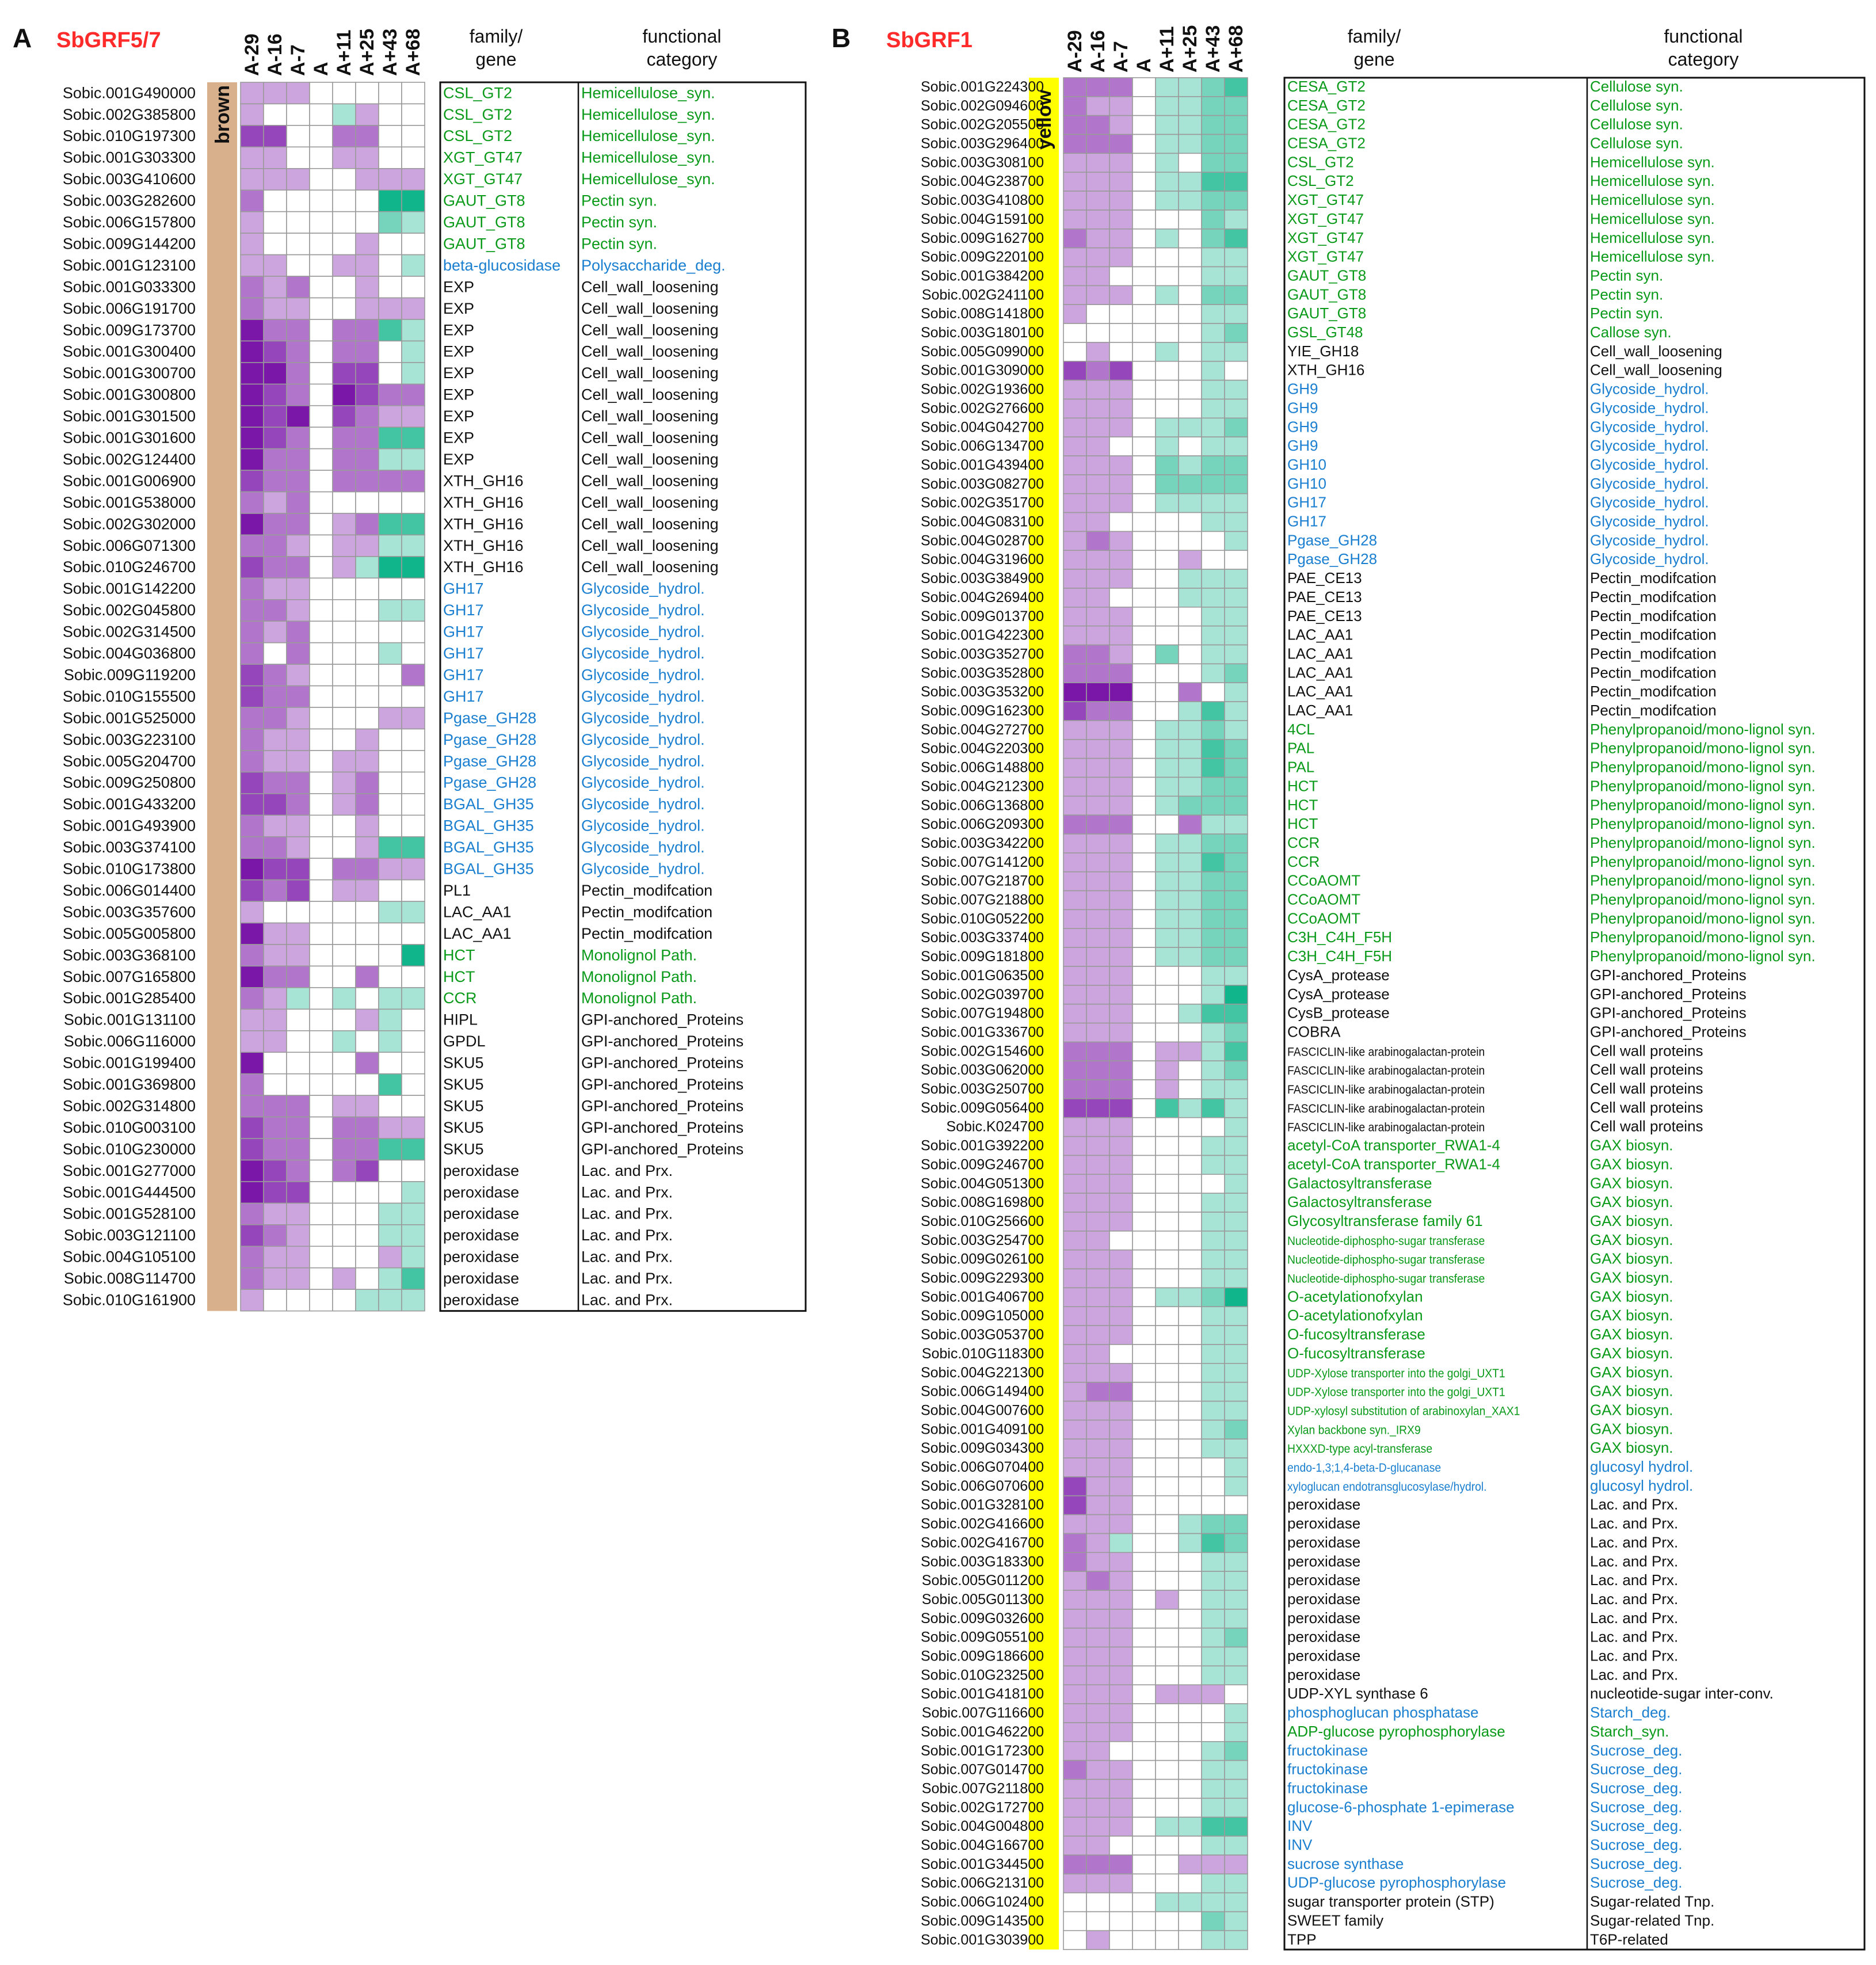 The height and width of the screenshot is (1965, 1876). What do you see at coordinates (982, 711) in the screenshot?
I see `gene-id-label: Sobic.009G162300` at bounding box center [982, 711].